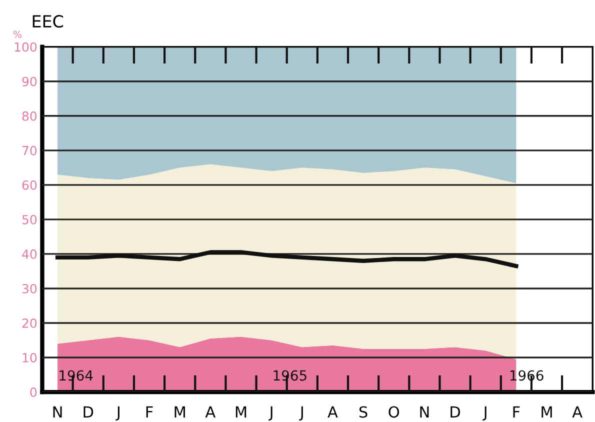  What do you see at coordinates (29, 323) in the screenshot?
I see `y-tick-label: 20` at bounding box center [29, 323].